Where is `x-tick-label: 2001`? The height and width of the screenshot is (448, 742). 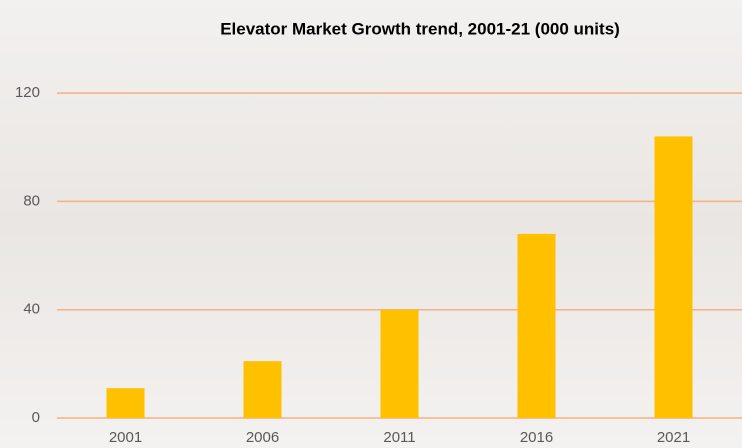 x-tick-label: 2001 is located at coordinates (125, 437).